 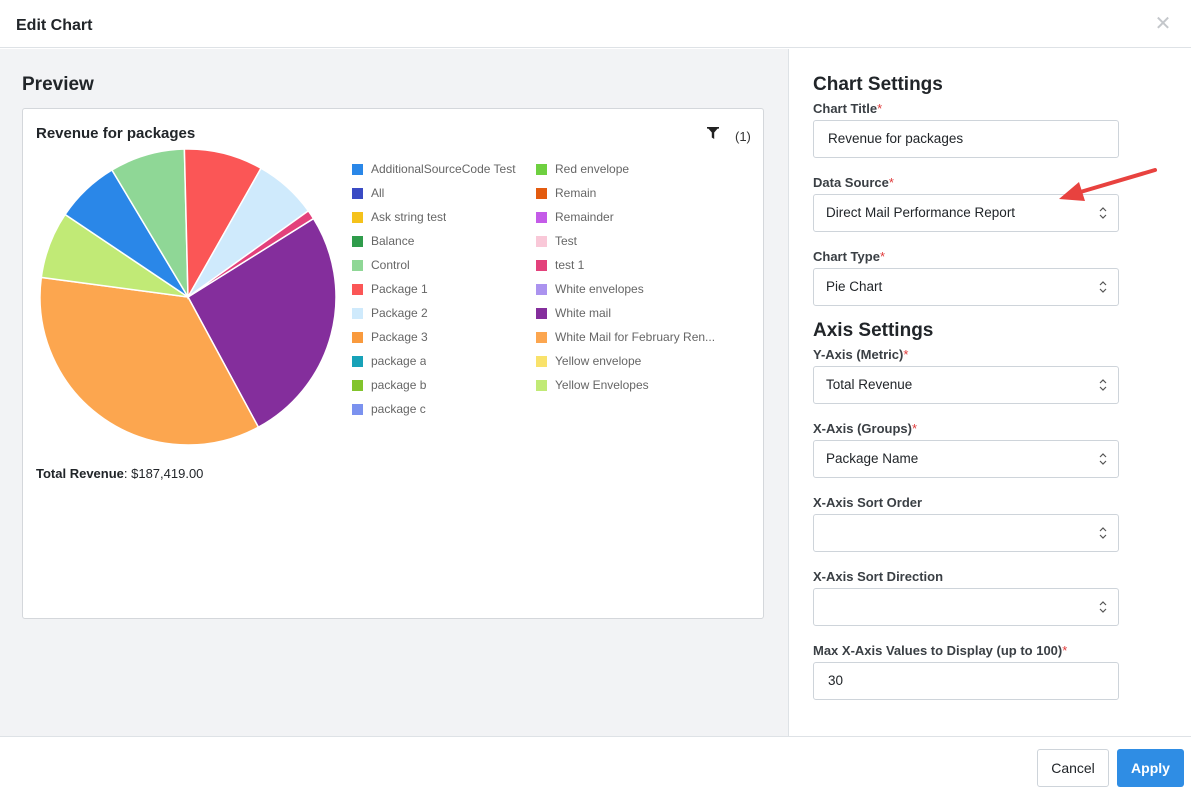 What do you see at coordinates (588, 361) in the screenshot?
I see `legend-item: Yellow envelope` at bounding box center [588, 361].